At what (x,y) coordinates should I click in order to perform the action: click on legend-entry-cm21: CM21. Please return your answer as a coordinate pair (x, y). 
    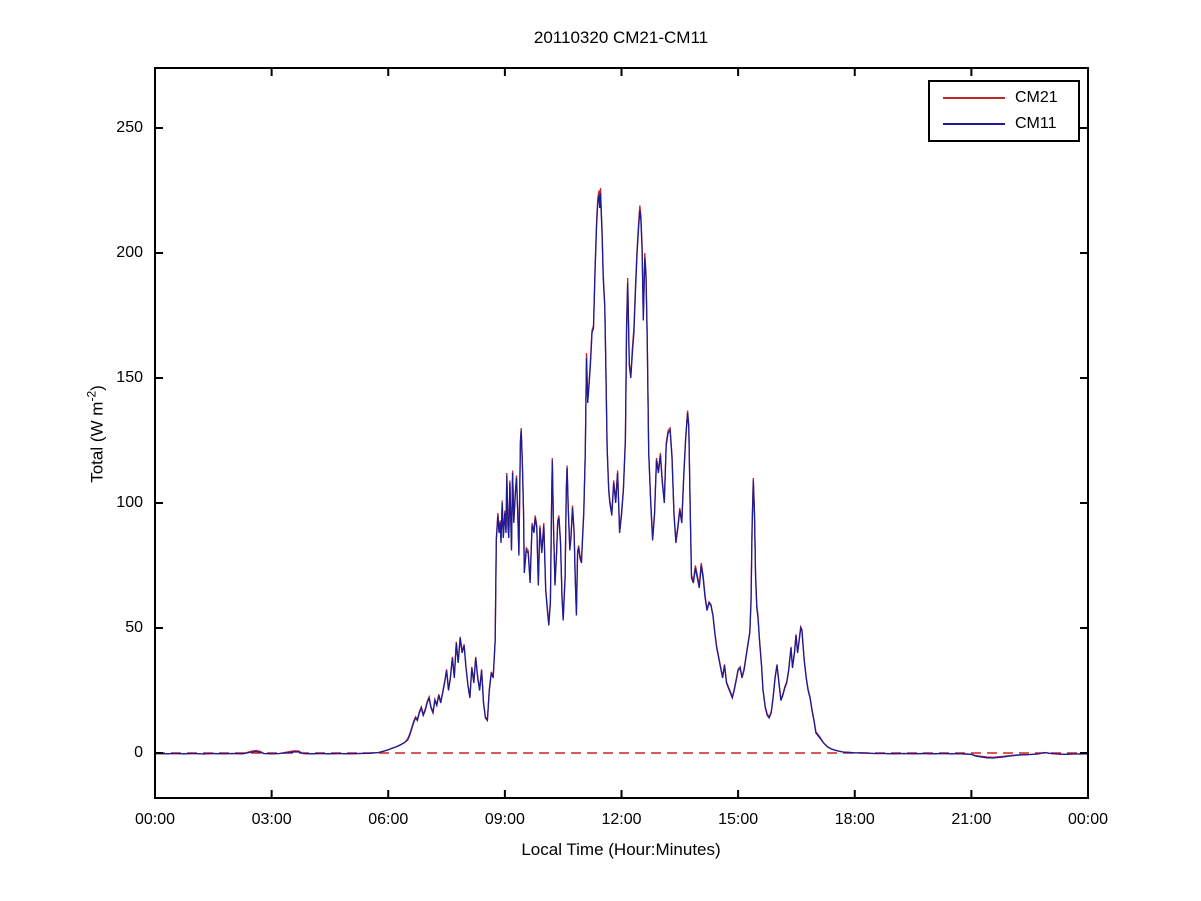
    Looking at the image, I should click on (1004, 98).